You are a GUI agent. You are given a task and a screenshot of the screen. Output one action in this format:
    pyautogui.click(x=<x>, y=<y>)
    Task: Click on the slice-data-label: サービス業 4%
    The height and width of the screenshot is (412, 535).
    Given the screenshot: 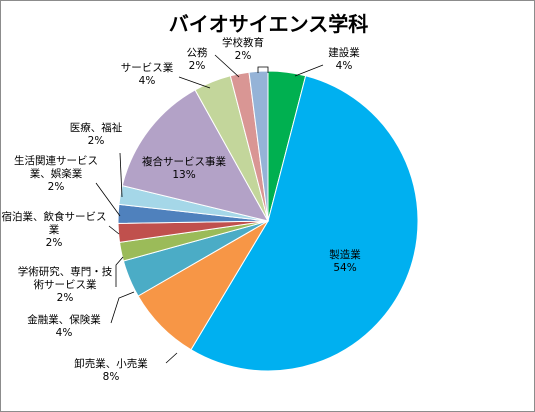 What is the action you would take?
    pyautogui.click(x=147, y=74)
    